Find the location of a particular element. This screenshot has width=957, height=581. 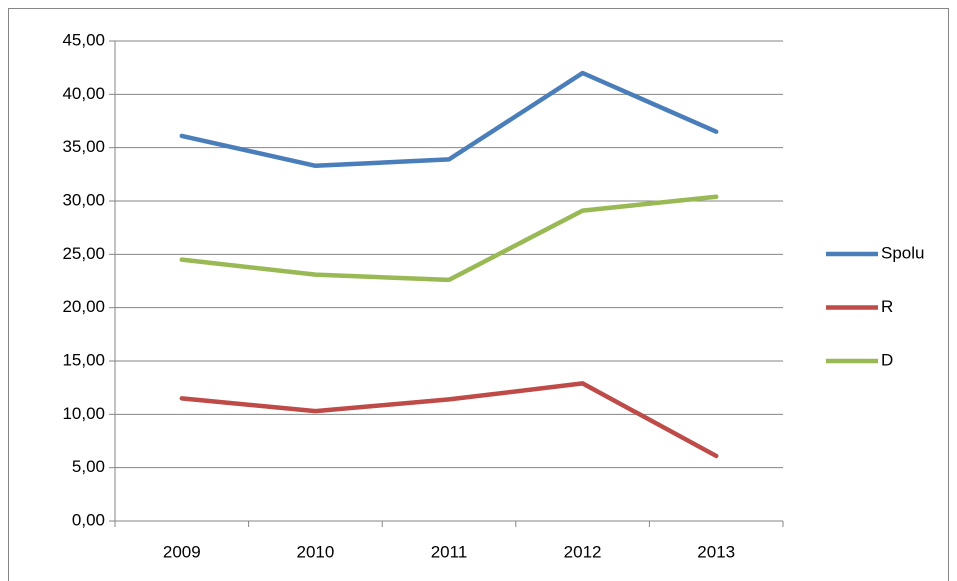

legend-label: Spolu is located at coordinates (902, 252).